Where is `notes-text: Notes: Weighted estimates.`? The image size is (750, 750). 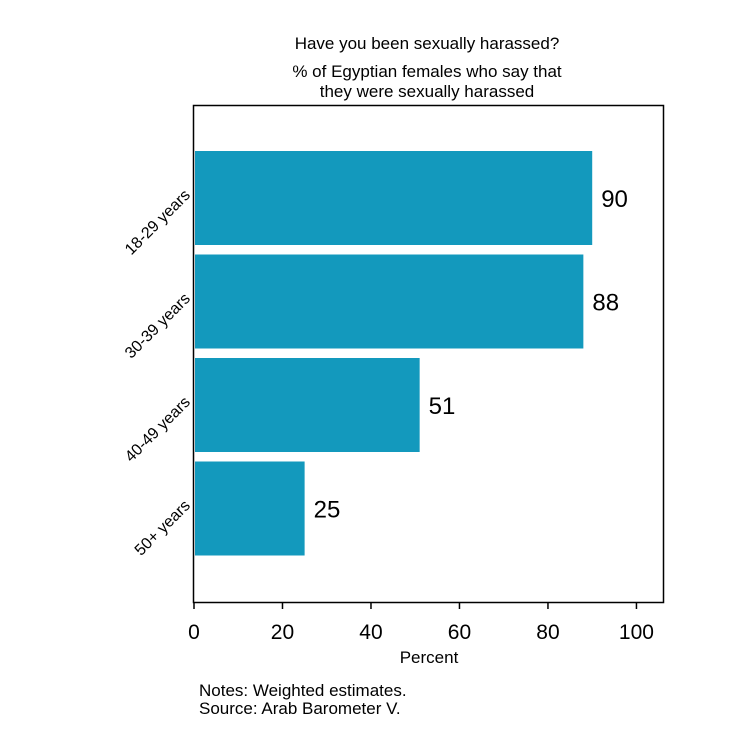
notes-text: Notes: Weighted estimates. is located at coordinates (303, 690).